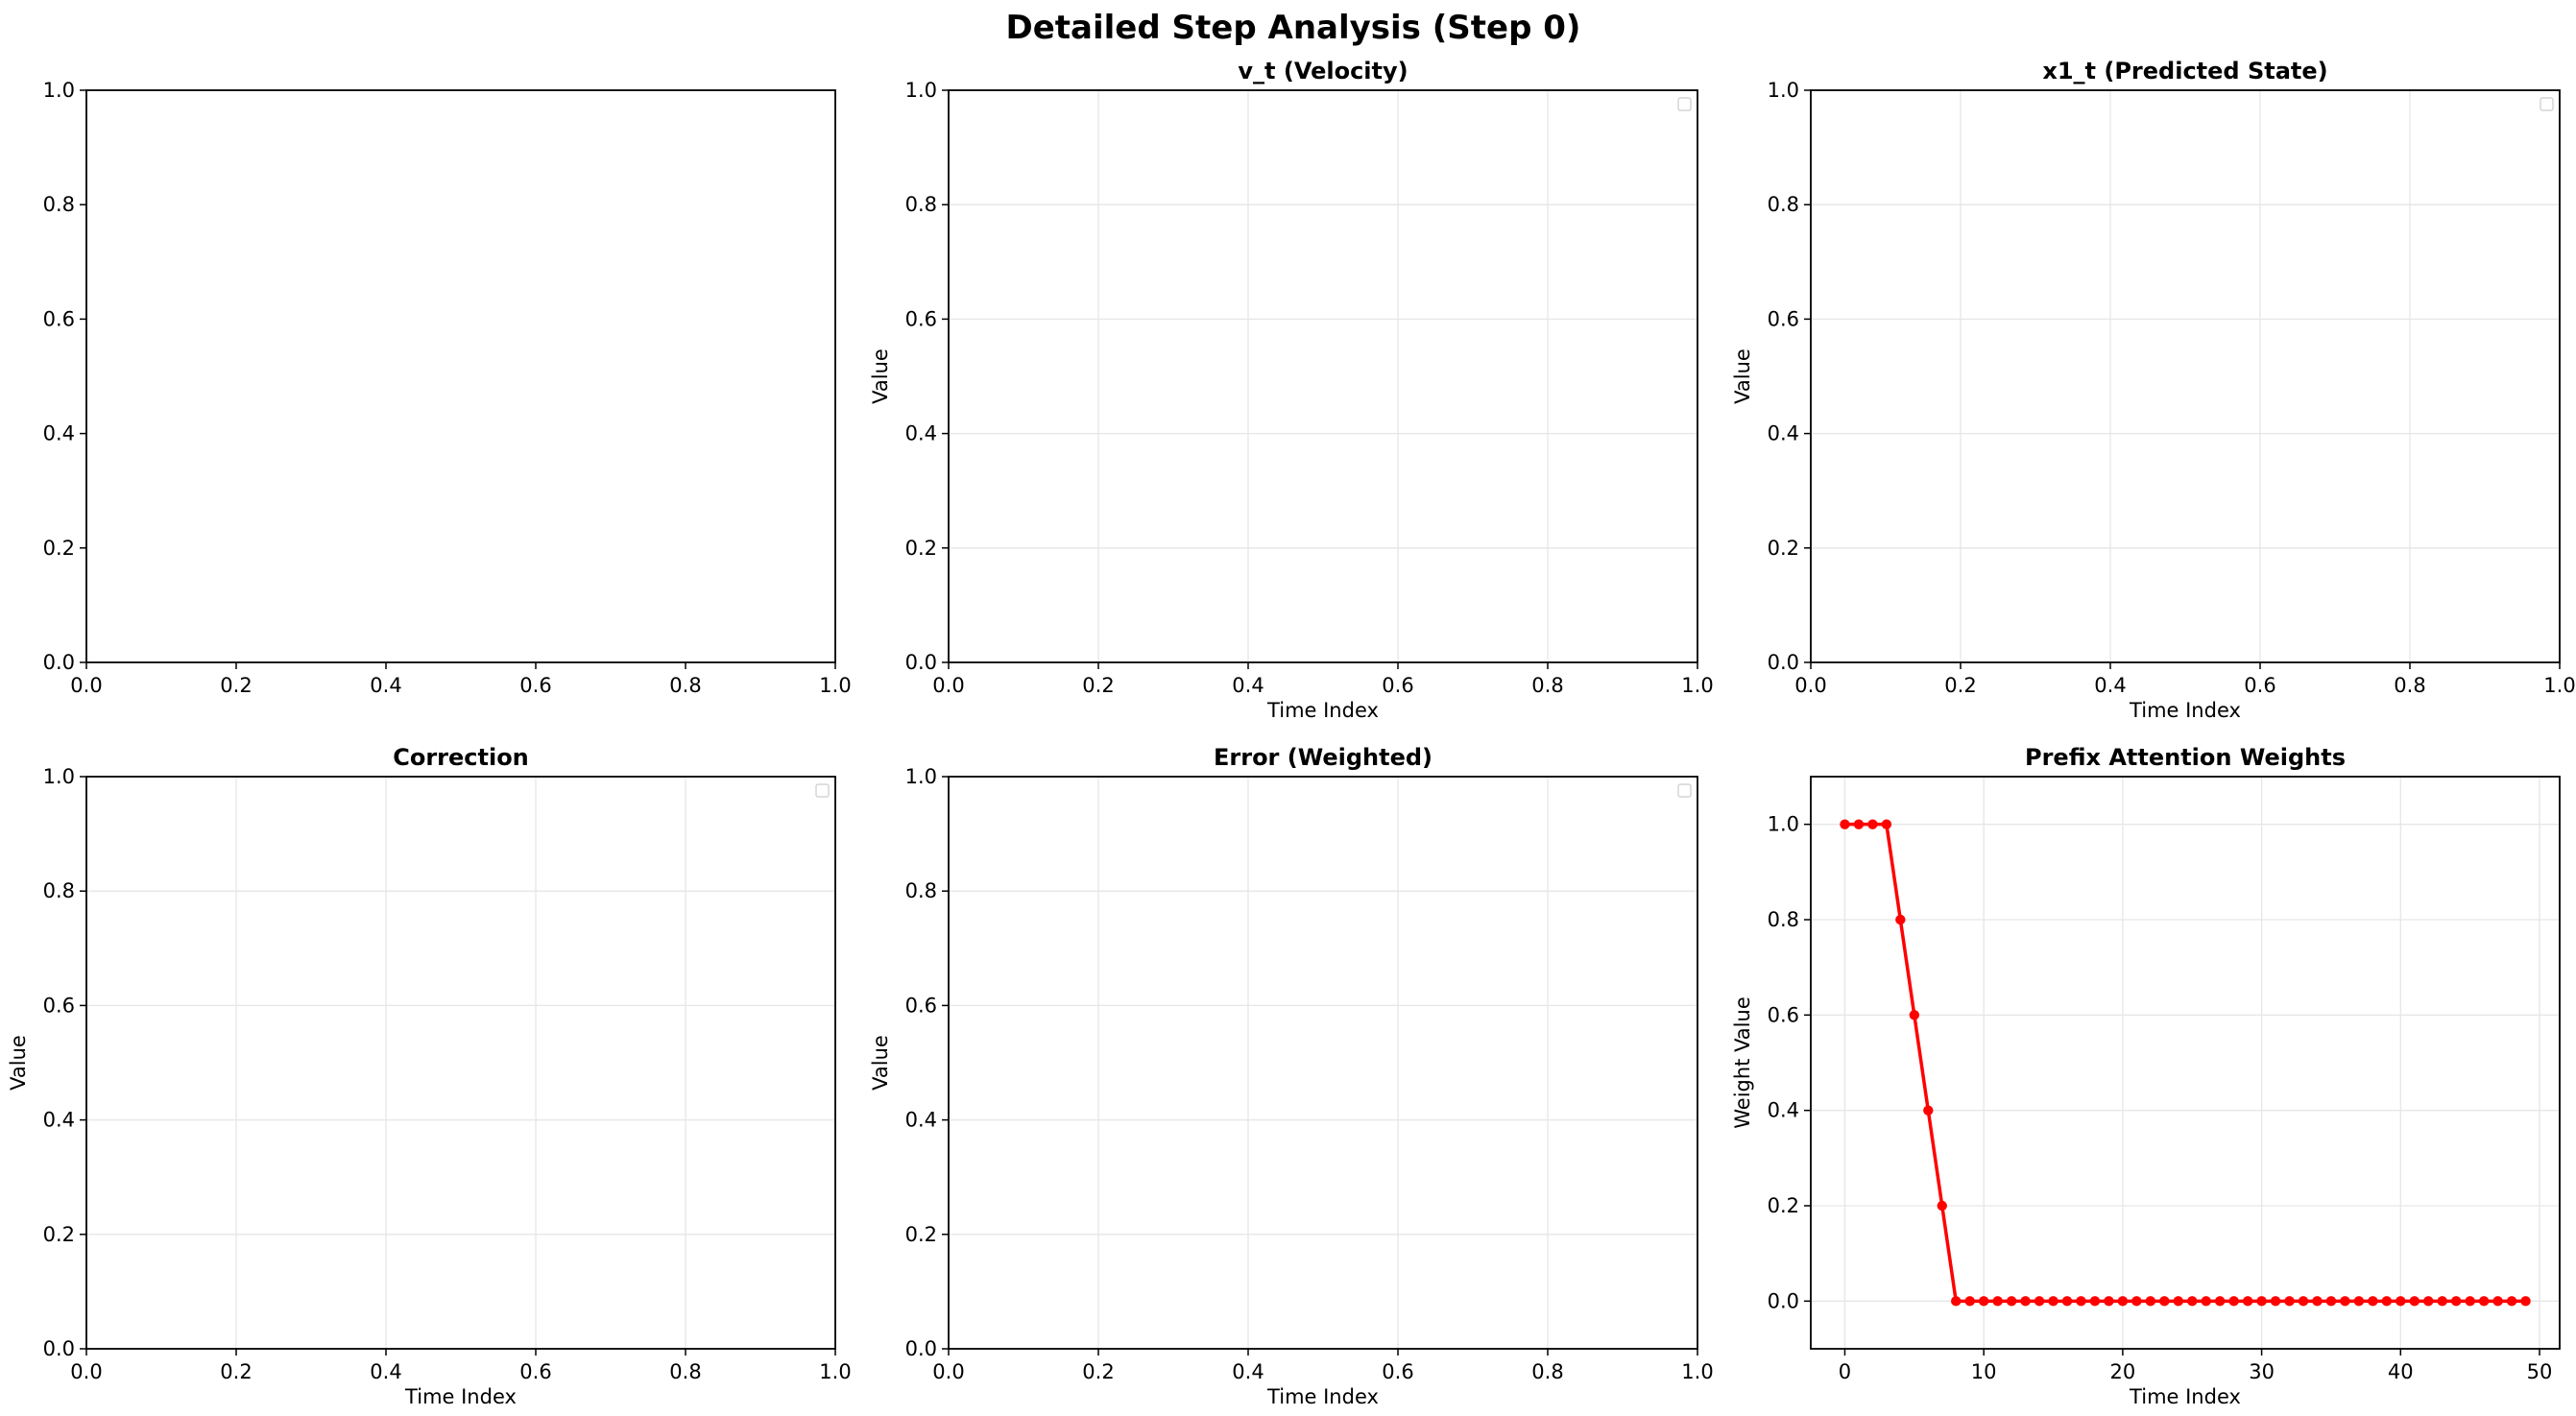 The width and height of the screenshot is (2576, 1416). Describe the element at coordinates (1845, 1371) in the screenshot. I see `x-tick-label: 0` at that location.